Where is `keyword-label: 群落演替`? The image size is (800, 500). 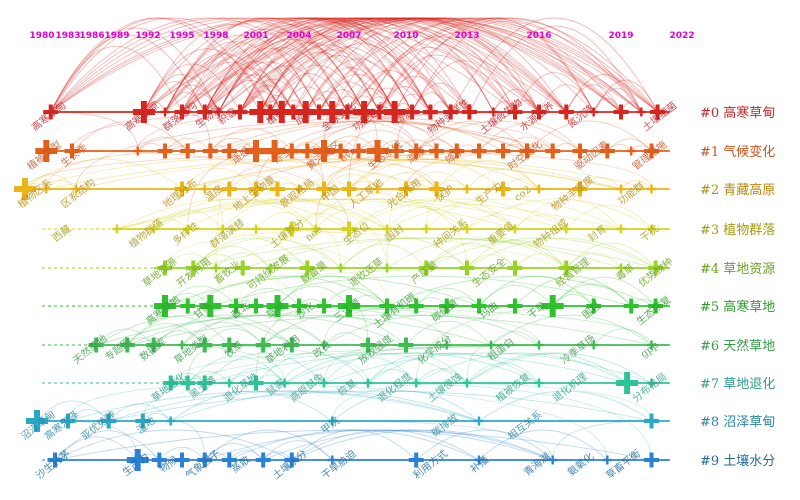 keyword-label: 群落演替 is located at coordinates (227, 233).